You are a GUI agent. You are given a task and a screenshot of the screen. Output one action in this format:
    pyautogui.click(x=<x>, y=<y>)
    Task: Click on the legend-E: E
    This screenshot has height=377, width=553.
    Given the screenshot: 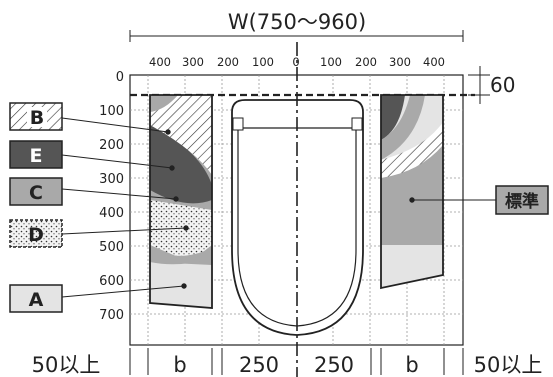 What is the action you would take?
    pyautogui.click(x=36, y=154)
    